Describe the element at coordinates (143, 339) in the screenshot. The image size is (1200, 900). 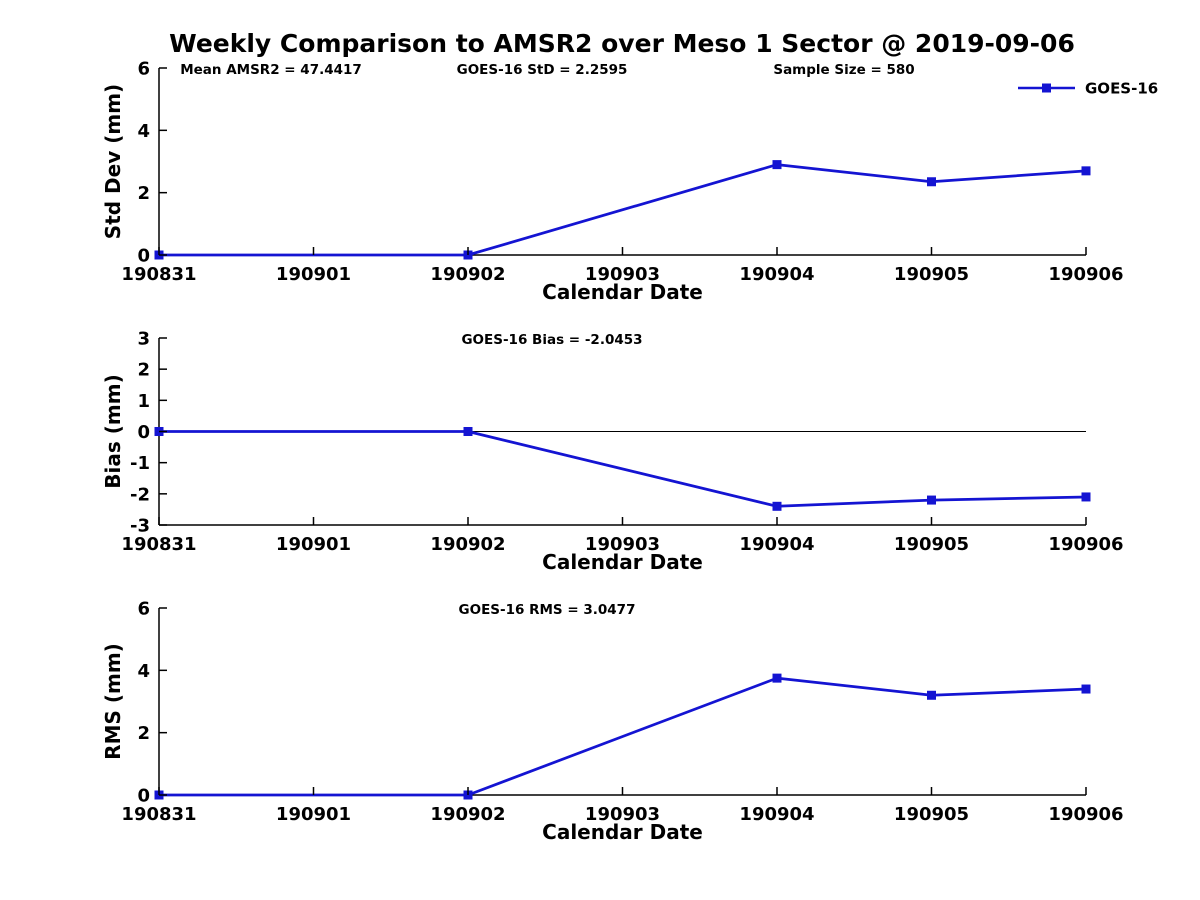
I see `y-tick-label: 3` at that location.